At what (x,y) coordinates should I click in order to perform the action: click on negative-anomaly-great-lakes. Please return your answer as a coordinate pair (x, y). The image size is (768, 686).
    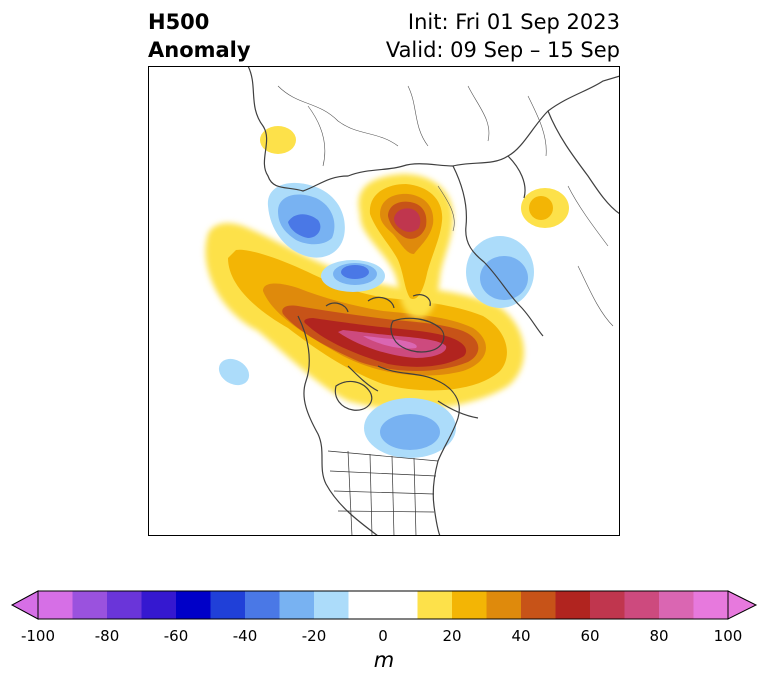
    Looking at the image, I should click on (410, 428).